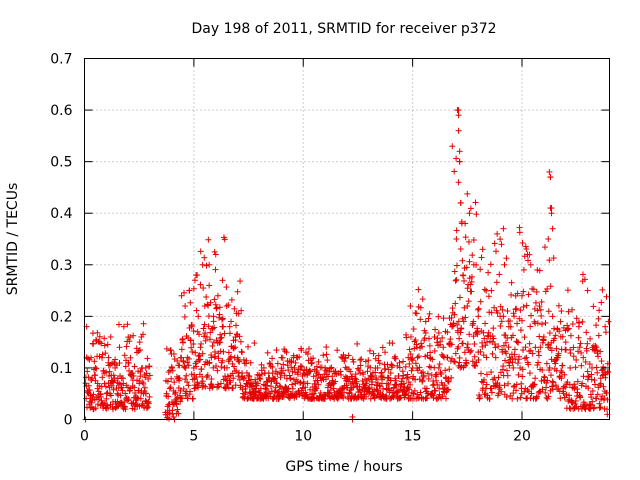 The image size is (640, 480). Describe the element at coordinates (413, 437) in the screenshot. I see `x-tick-label: 15` at that location.